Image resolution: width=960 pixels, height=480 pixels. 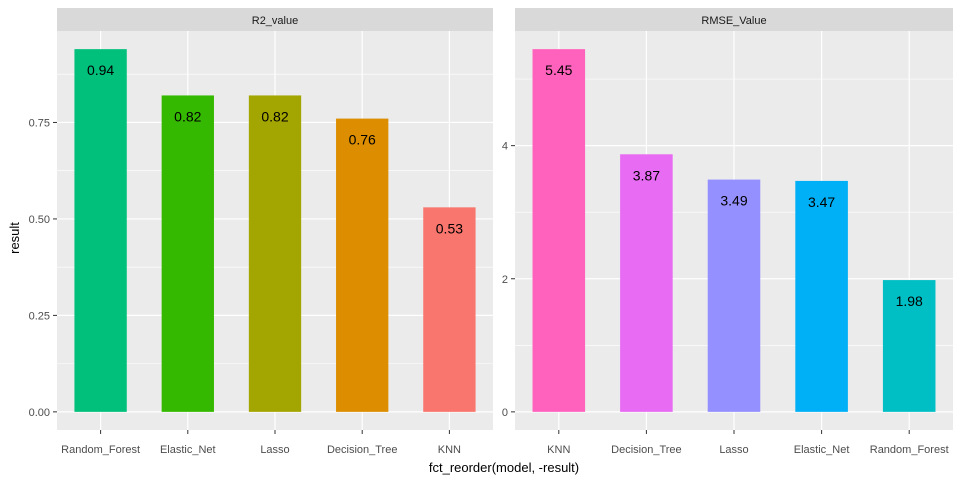 What do you see at coordinates (646, 175) in the screenshot?
I see `data-label: 3.87` at bounding box center [646, 175].